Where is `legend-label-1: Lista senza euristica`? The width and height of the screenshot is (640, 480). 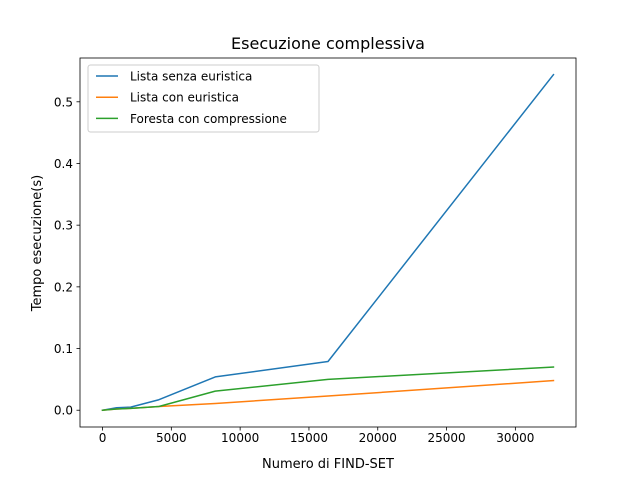 legend-label-1: Lista senza euristica is located at coordinates (191, 77).